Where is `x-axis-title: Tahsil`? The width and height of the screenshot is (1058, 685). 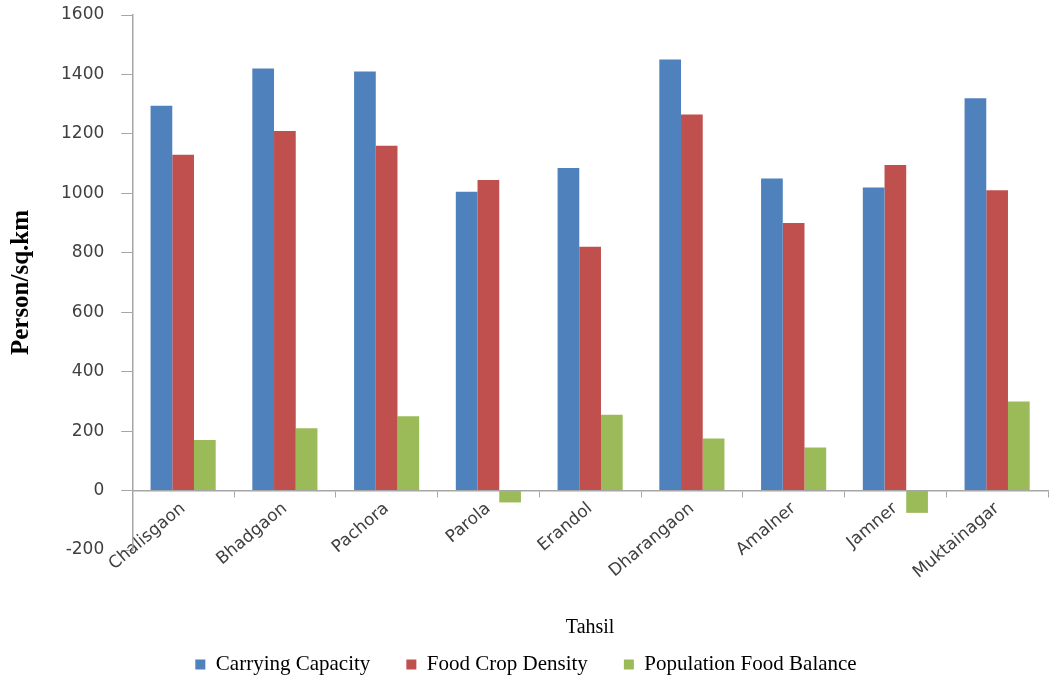 x-axis-title: Tahsil is located at coordinates (590, 626).